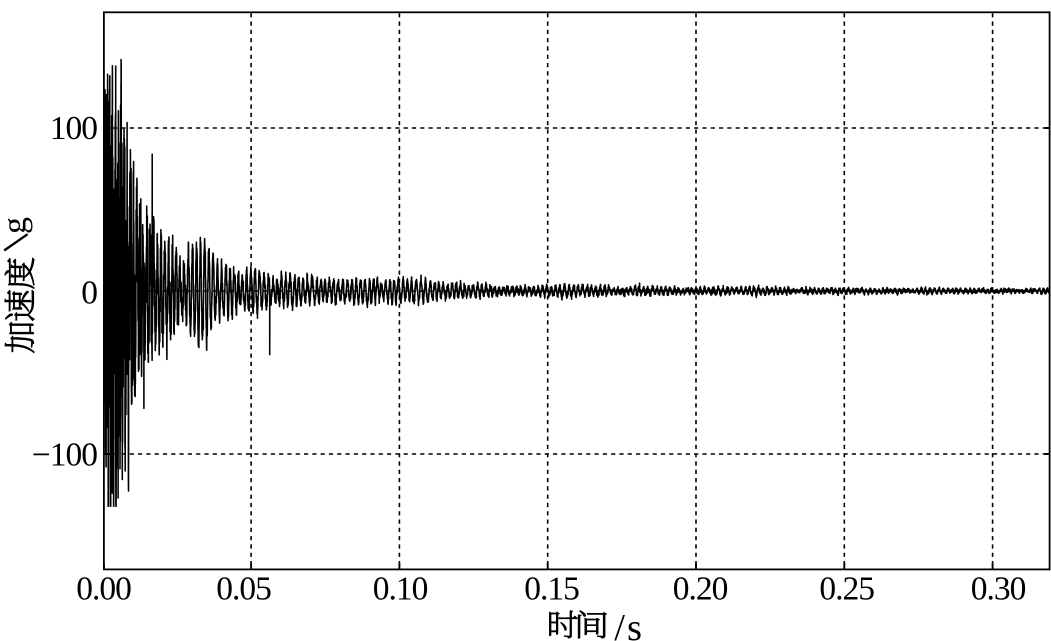 The image size is (1051, 641). What do you see at coordinates (846, 589) in the screenshot?
I see `svg-text: 0.25` at bounding box center [846, 589].